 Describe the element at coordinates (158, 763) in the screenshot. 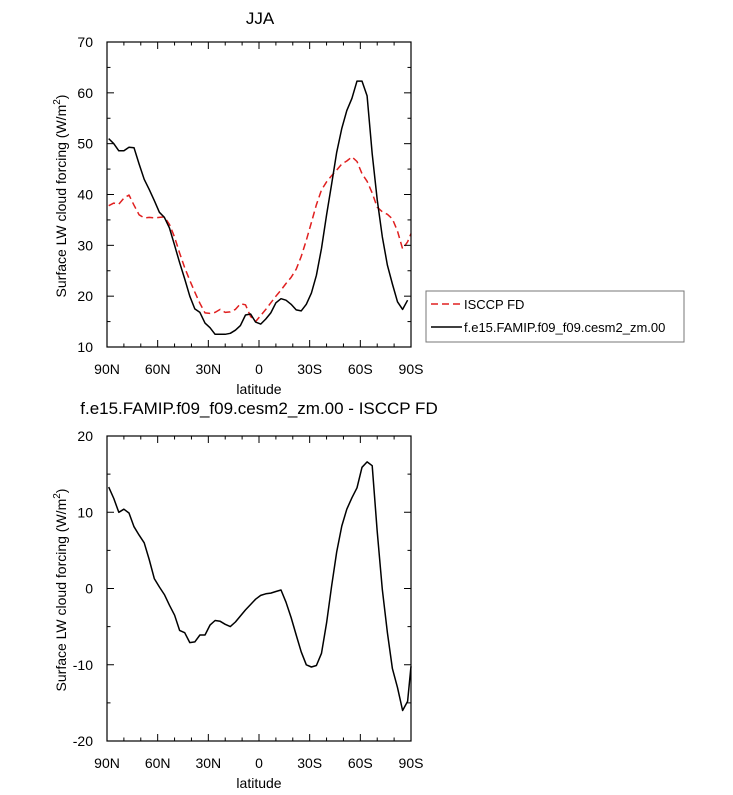

I see `bottom-chart-x-tick-label: 60N` at that location.